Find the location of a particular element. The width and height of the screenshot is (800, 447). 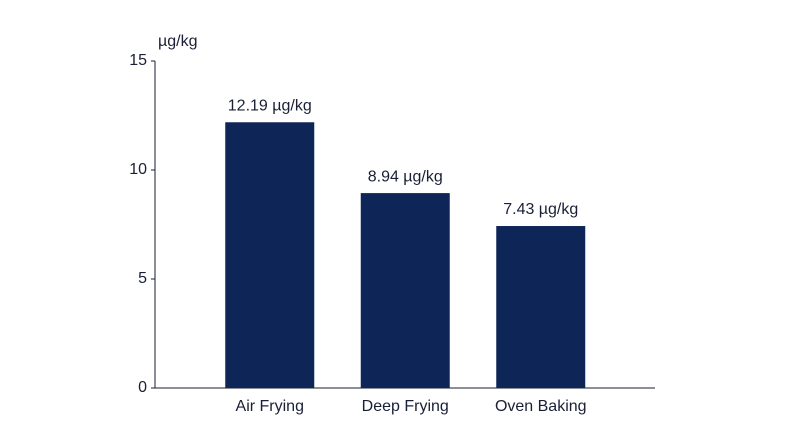

y-tick-label: 10 is located at coordinates (138, 169).